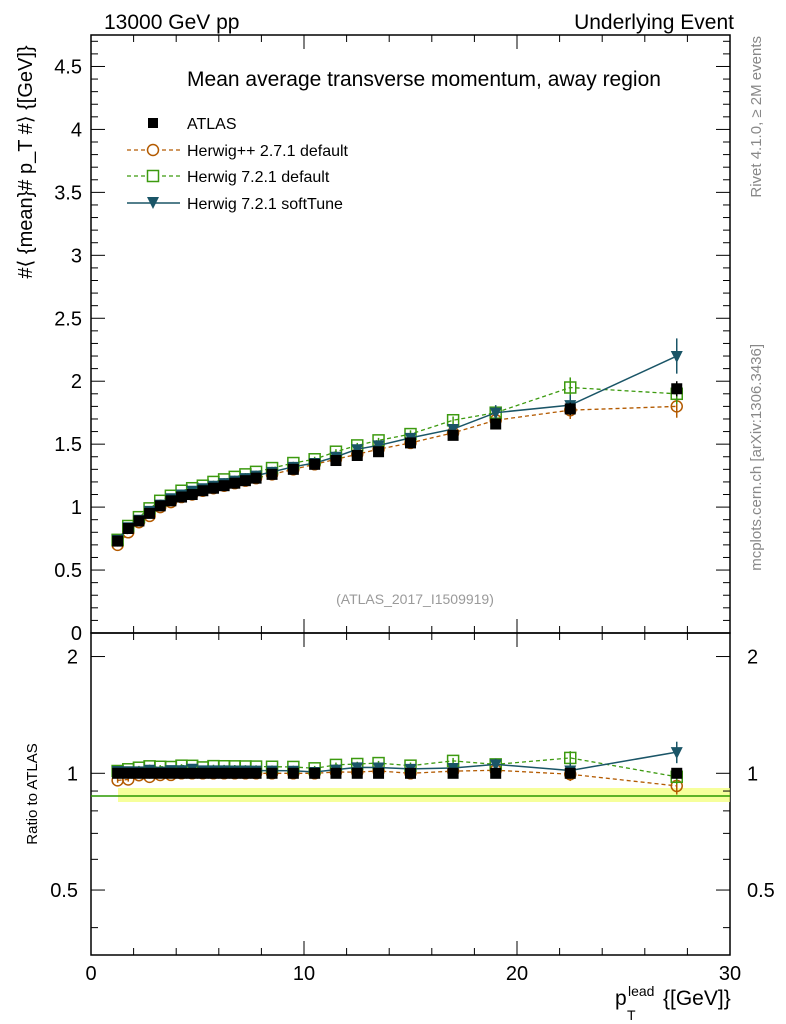  What do you see at coordinates (90, 974) in the screenshot?
I see `x-tick-label: 0` at bounding box center [90, 974].